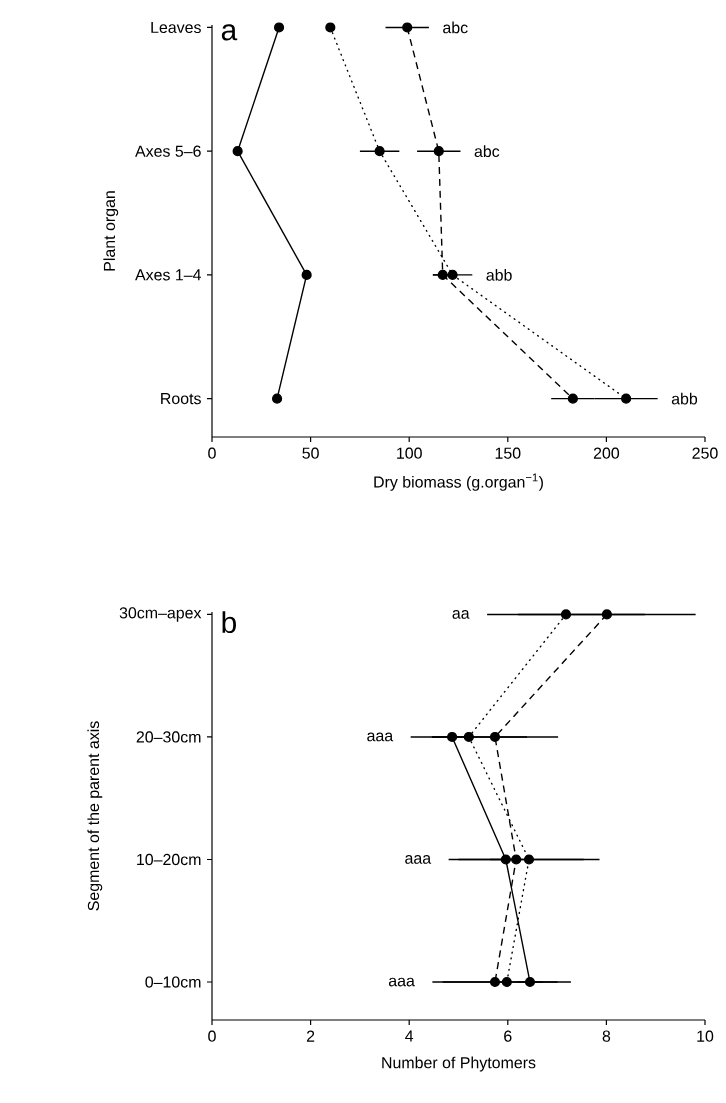  Describe the element at coordinates (705, 1036) in the screenshot. I see `x-tick-label: 10` at that location.